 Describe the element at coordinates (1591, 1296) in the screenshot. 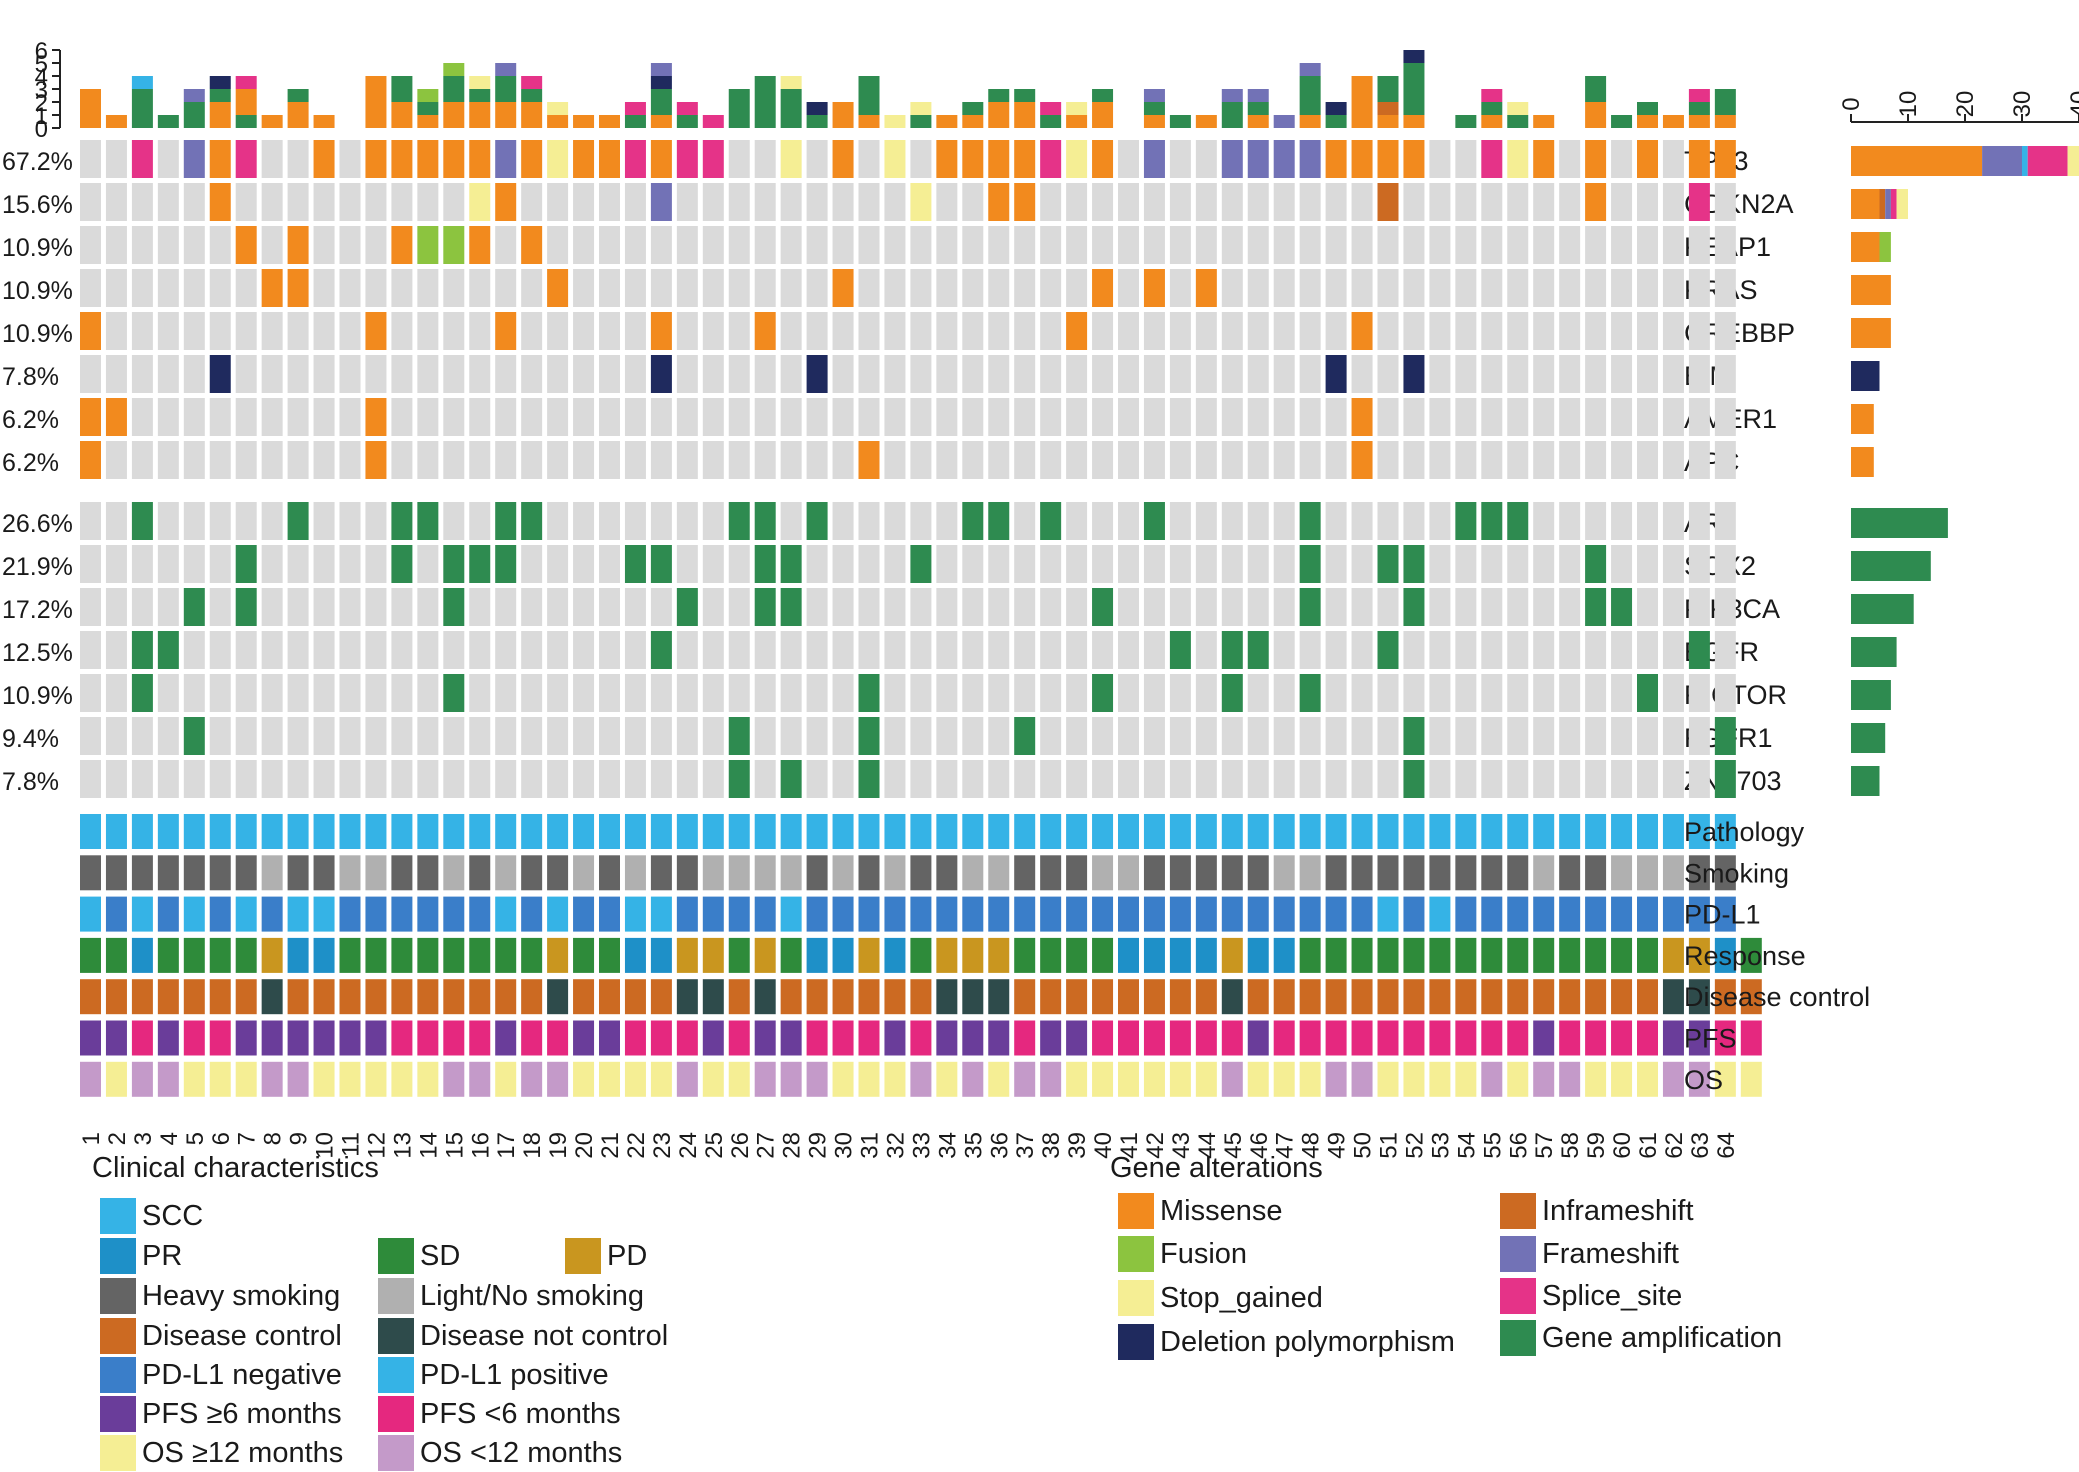

I see `legend-splice-site: Splice_site` at that location.